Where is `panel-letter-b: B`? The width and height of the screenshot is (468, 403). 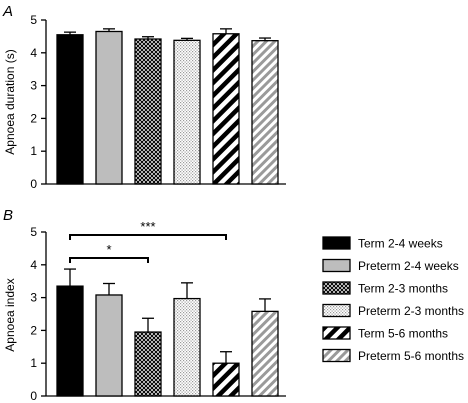 panel-letter-b: B is located at coordinates (8, 215).